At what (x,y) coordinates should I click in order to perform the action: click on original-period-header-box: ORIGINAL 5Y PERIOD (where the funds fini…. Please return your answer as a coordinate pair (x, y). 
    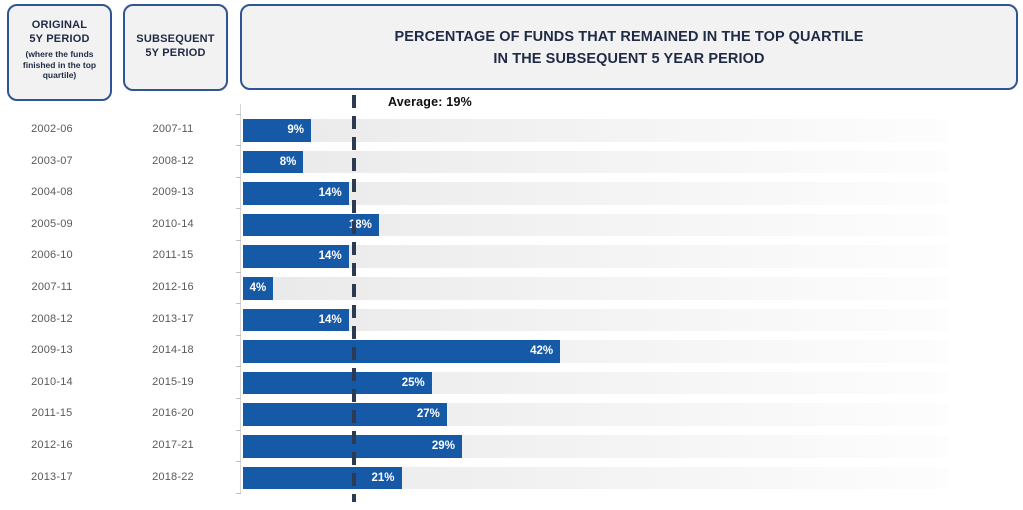
    Looking at the image, I should click on (59, 52).